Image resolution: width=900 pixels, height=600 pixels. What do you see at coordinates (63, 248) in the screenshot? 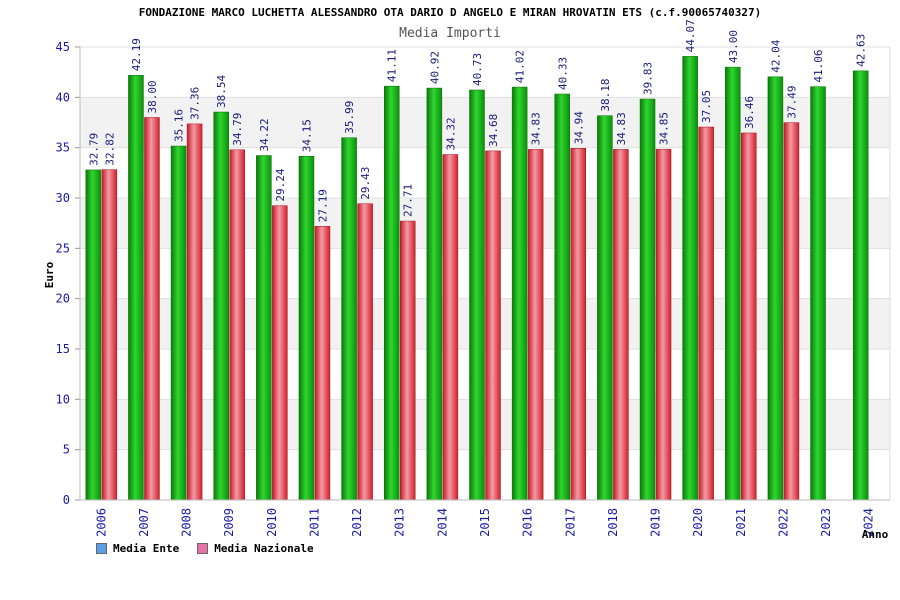
I see `y-tick-label: 25` at bounding box center [63, 248].